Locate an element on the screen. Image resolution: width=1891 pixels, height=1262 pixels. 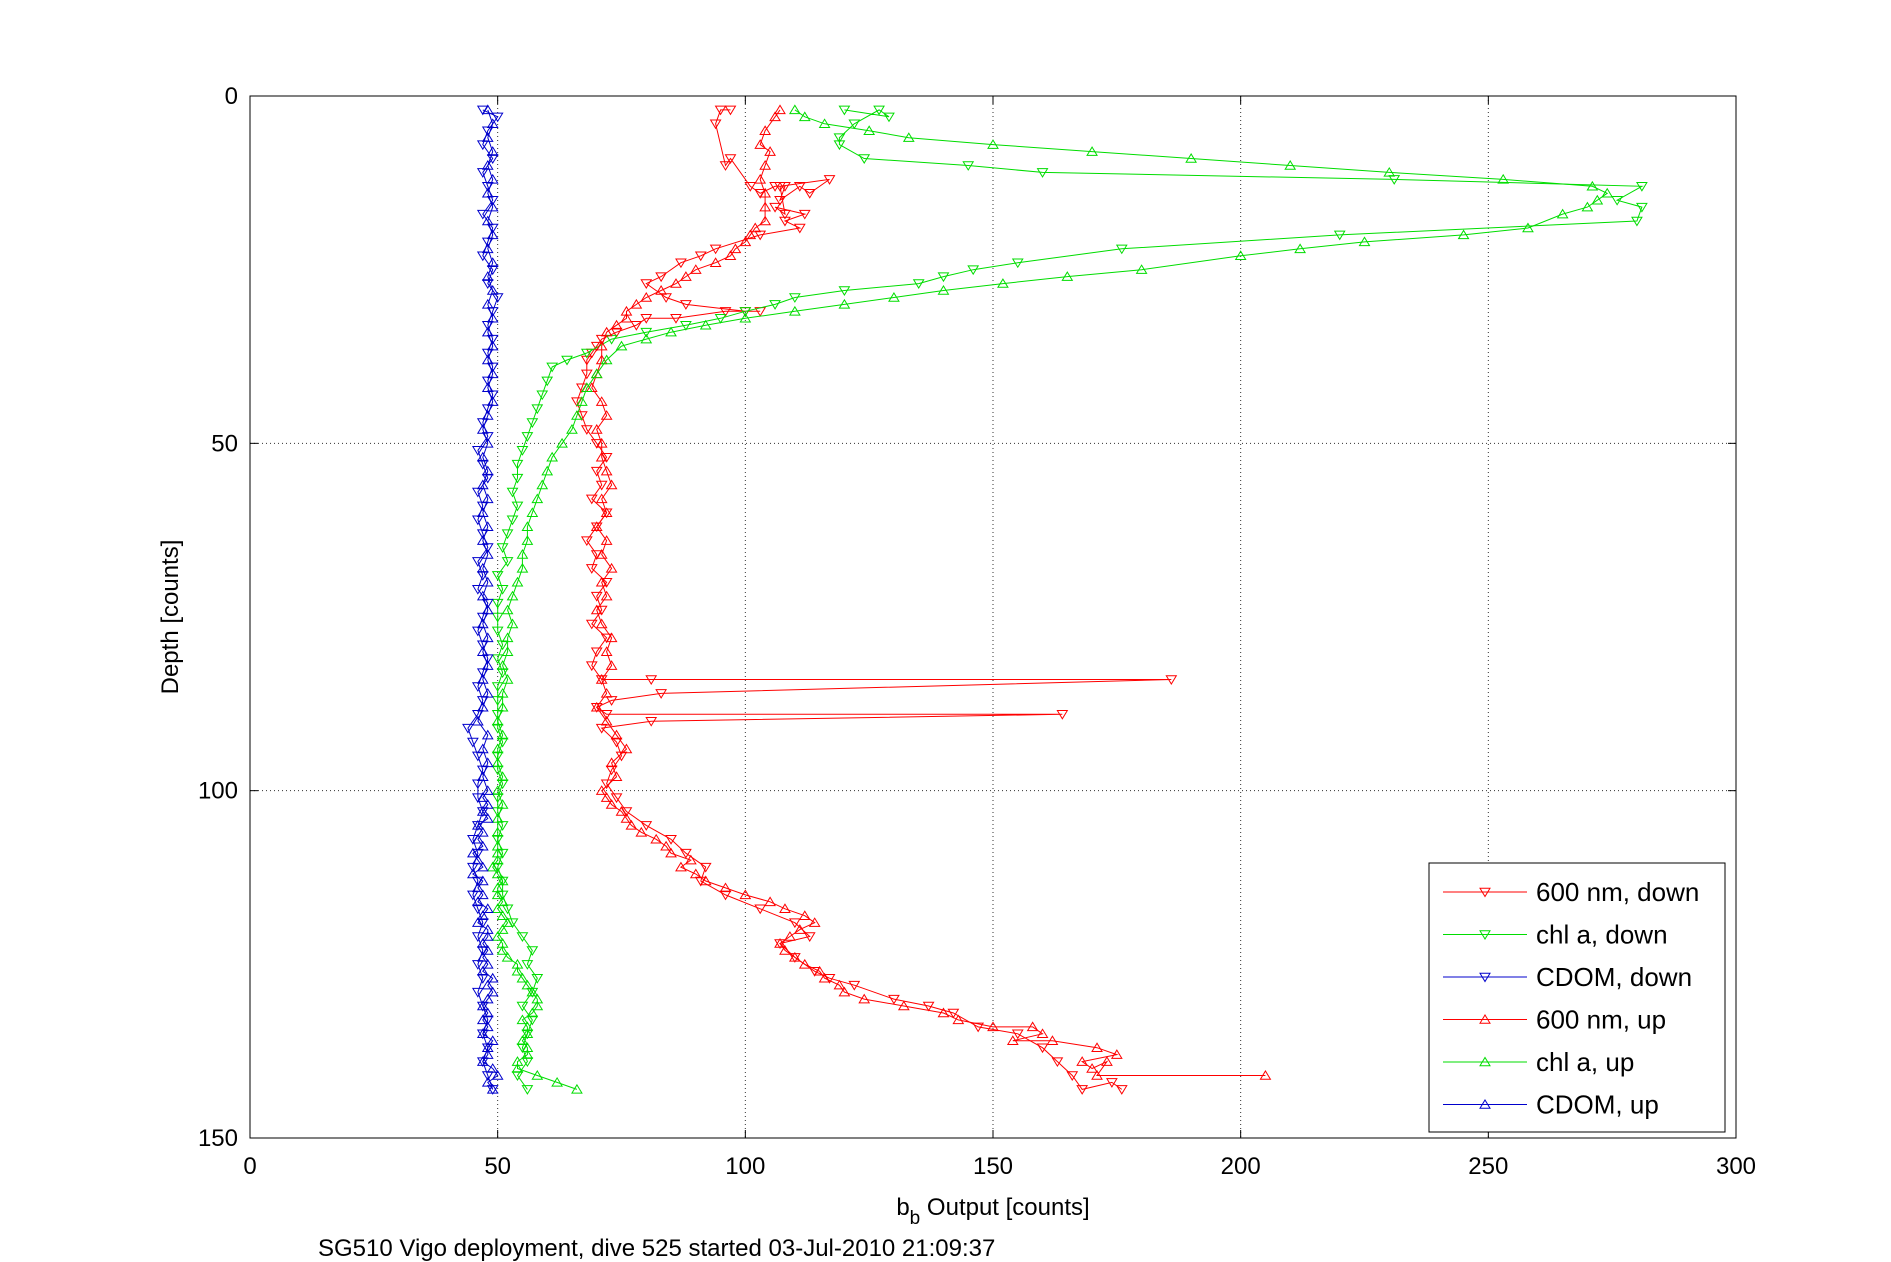
x-tick-label: 250 is located at coordinates (1488, 1166).